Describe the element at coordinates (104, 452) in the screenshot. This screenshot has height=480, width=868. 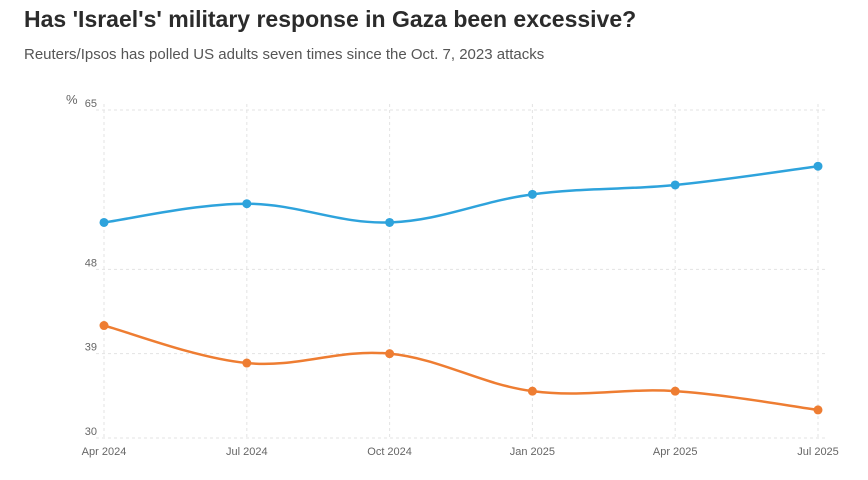
I see `x-tick-label: Apr 2024` at that location.